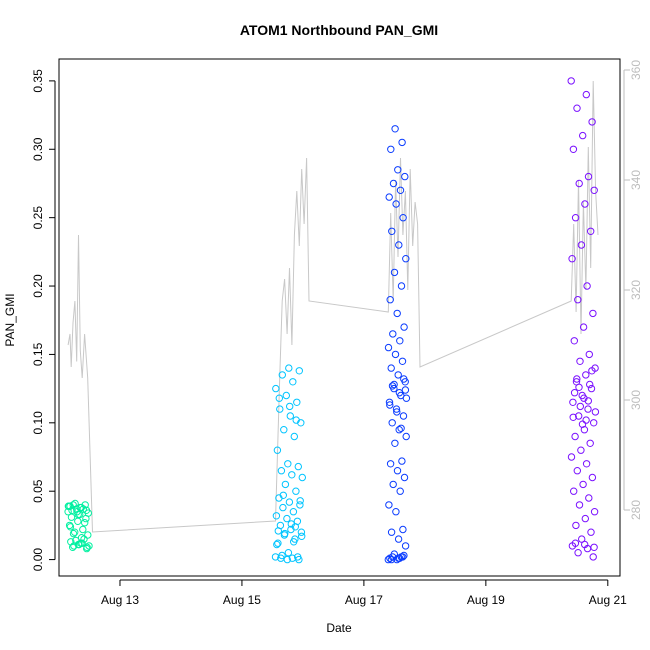 The width and height of the screenshot is (650, 650). What do you see at coordinates (38, 560) in the screenshot?
I see `y-tick-label: 0.00` at bounding box center [38, 560].